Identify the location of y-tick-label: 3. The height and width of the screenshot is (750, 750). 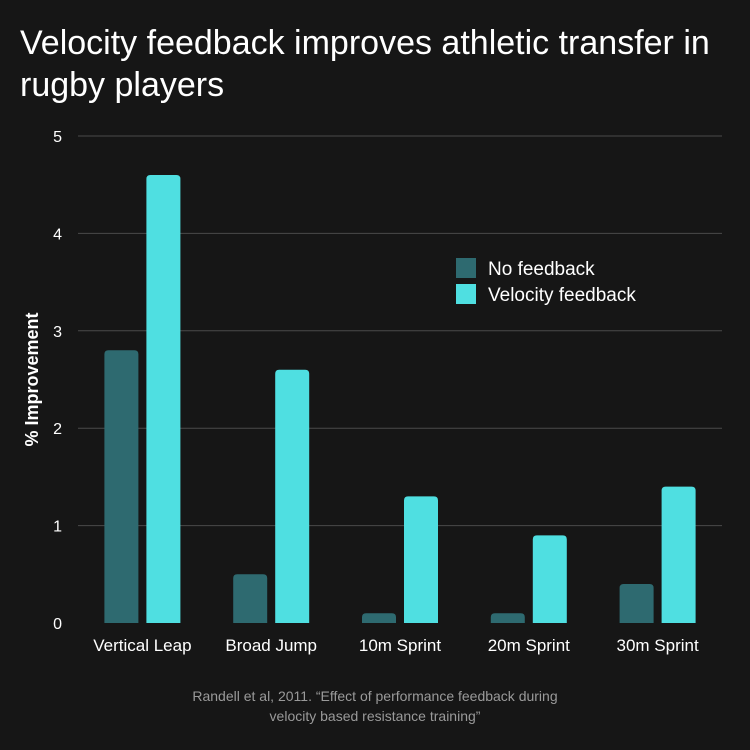
(57, 332).